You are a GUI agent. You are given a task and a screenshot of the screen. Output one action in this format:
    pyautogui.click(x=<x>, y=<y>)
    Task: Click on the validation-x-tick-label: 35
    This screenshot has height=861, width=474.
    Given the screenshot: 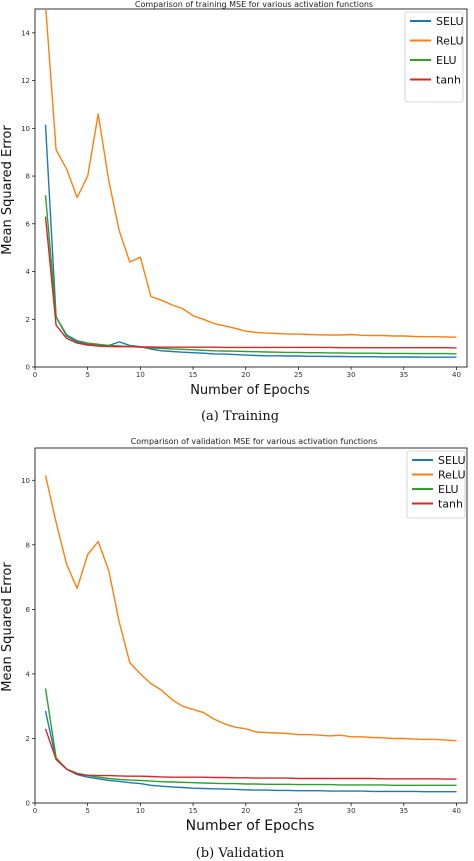 What is the action you would take?
    pyautogui.click(x=403, y=811)
    